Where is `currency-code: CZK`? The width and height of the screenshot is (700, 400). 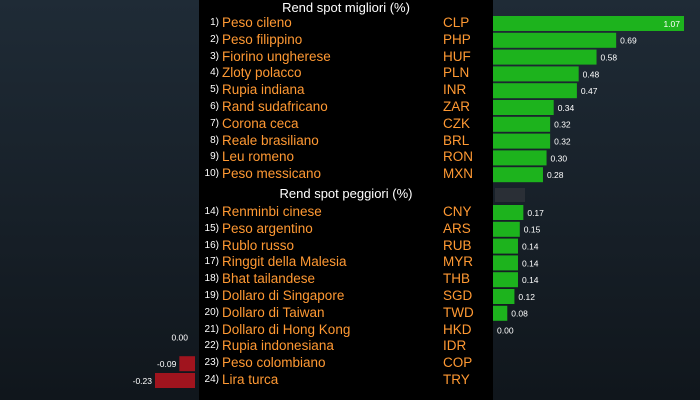 currency-code: CZK is located at coordinates (456, 123).